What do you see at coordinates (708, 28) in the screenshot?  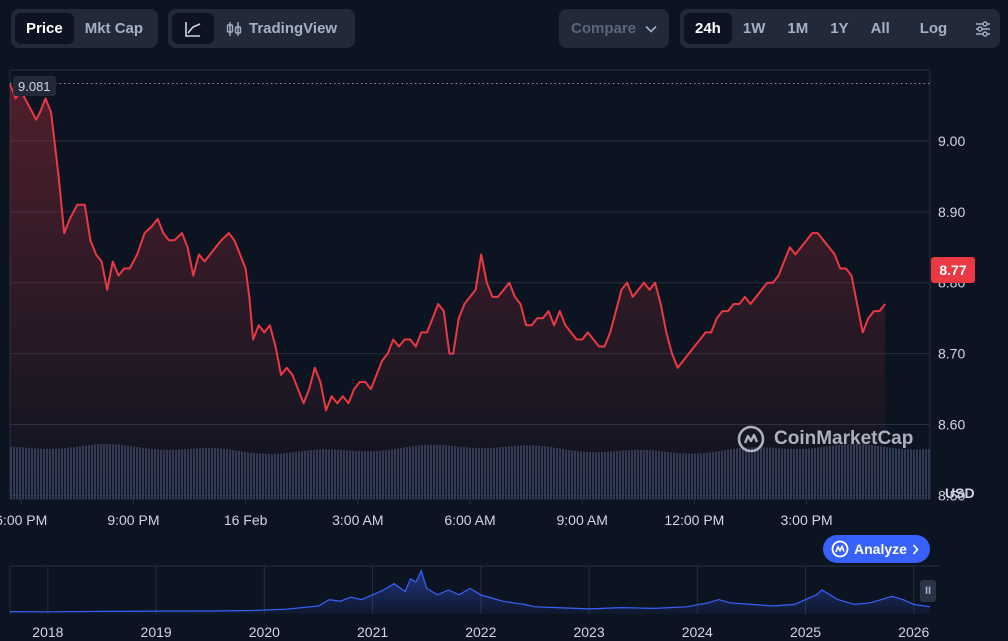 I see `range-24h: 24h` at bounding box center [708, 28].